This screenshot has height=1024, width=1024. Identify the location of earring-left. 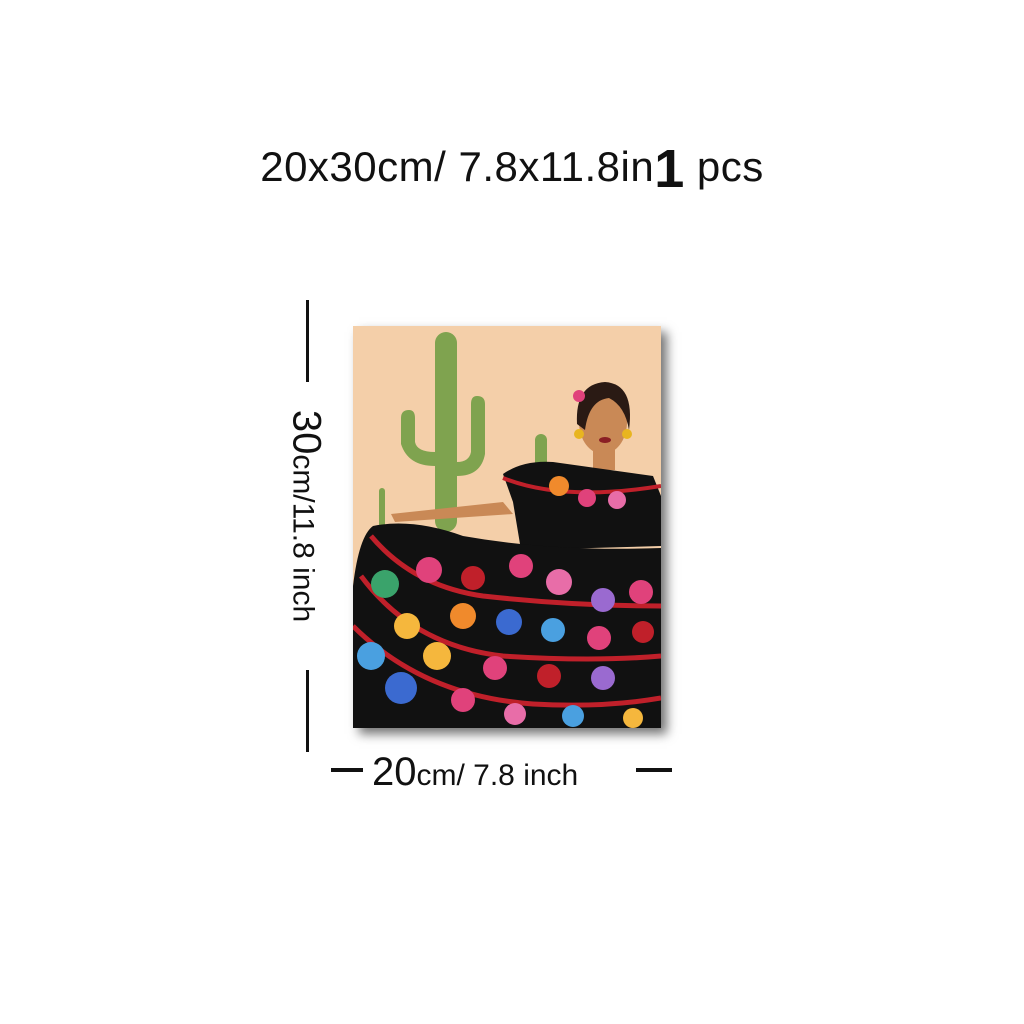
(579, 434).